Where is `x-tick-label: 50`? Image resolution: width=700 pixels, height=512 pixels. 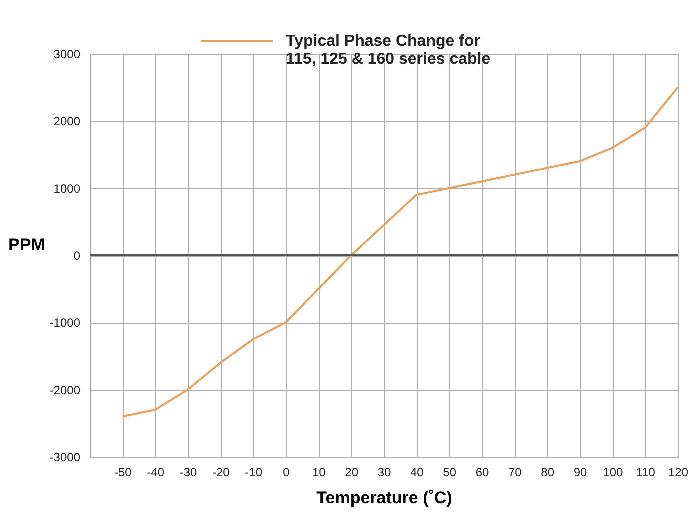 x-tick-label: 50 is located at coordinates (450, 473).